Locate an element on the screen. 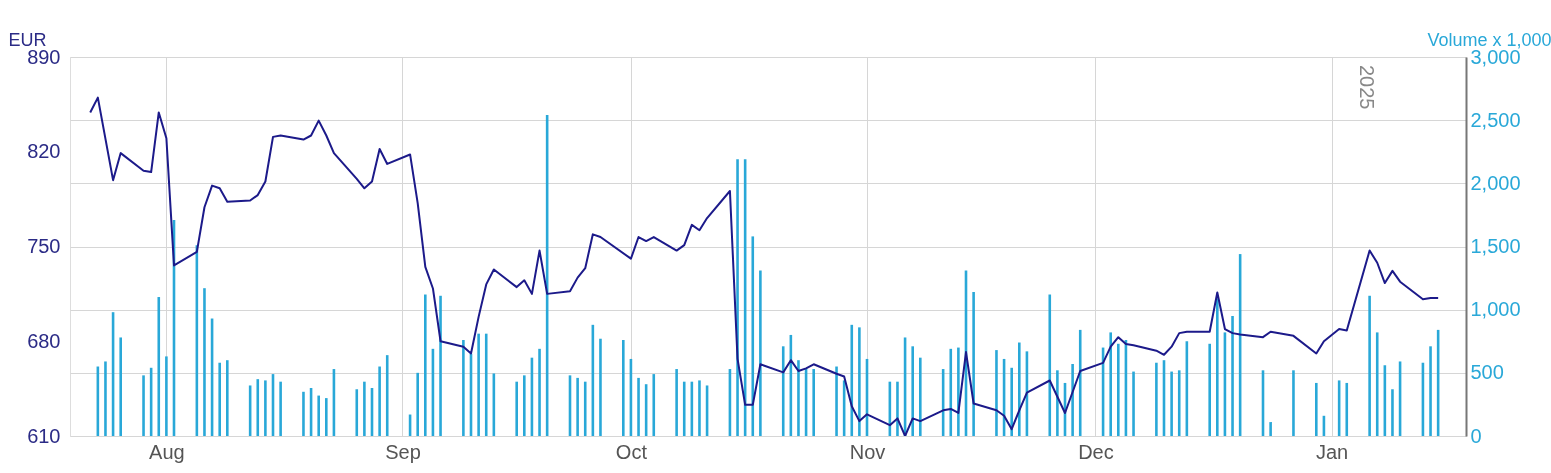 This screenshot has height=473, width=1551. x-tick-label: Oct is located at coordinates (631, 451).